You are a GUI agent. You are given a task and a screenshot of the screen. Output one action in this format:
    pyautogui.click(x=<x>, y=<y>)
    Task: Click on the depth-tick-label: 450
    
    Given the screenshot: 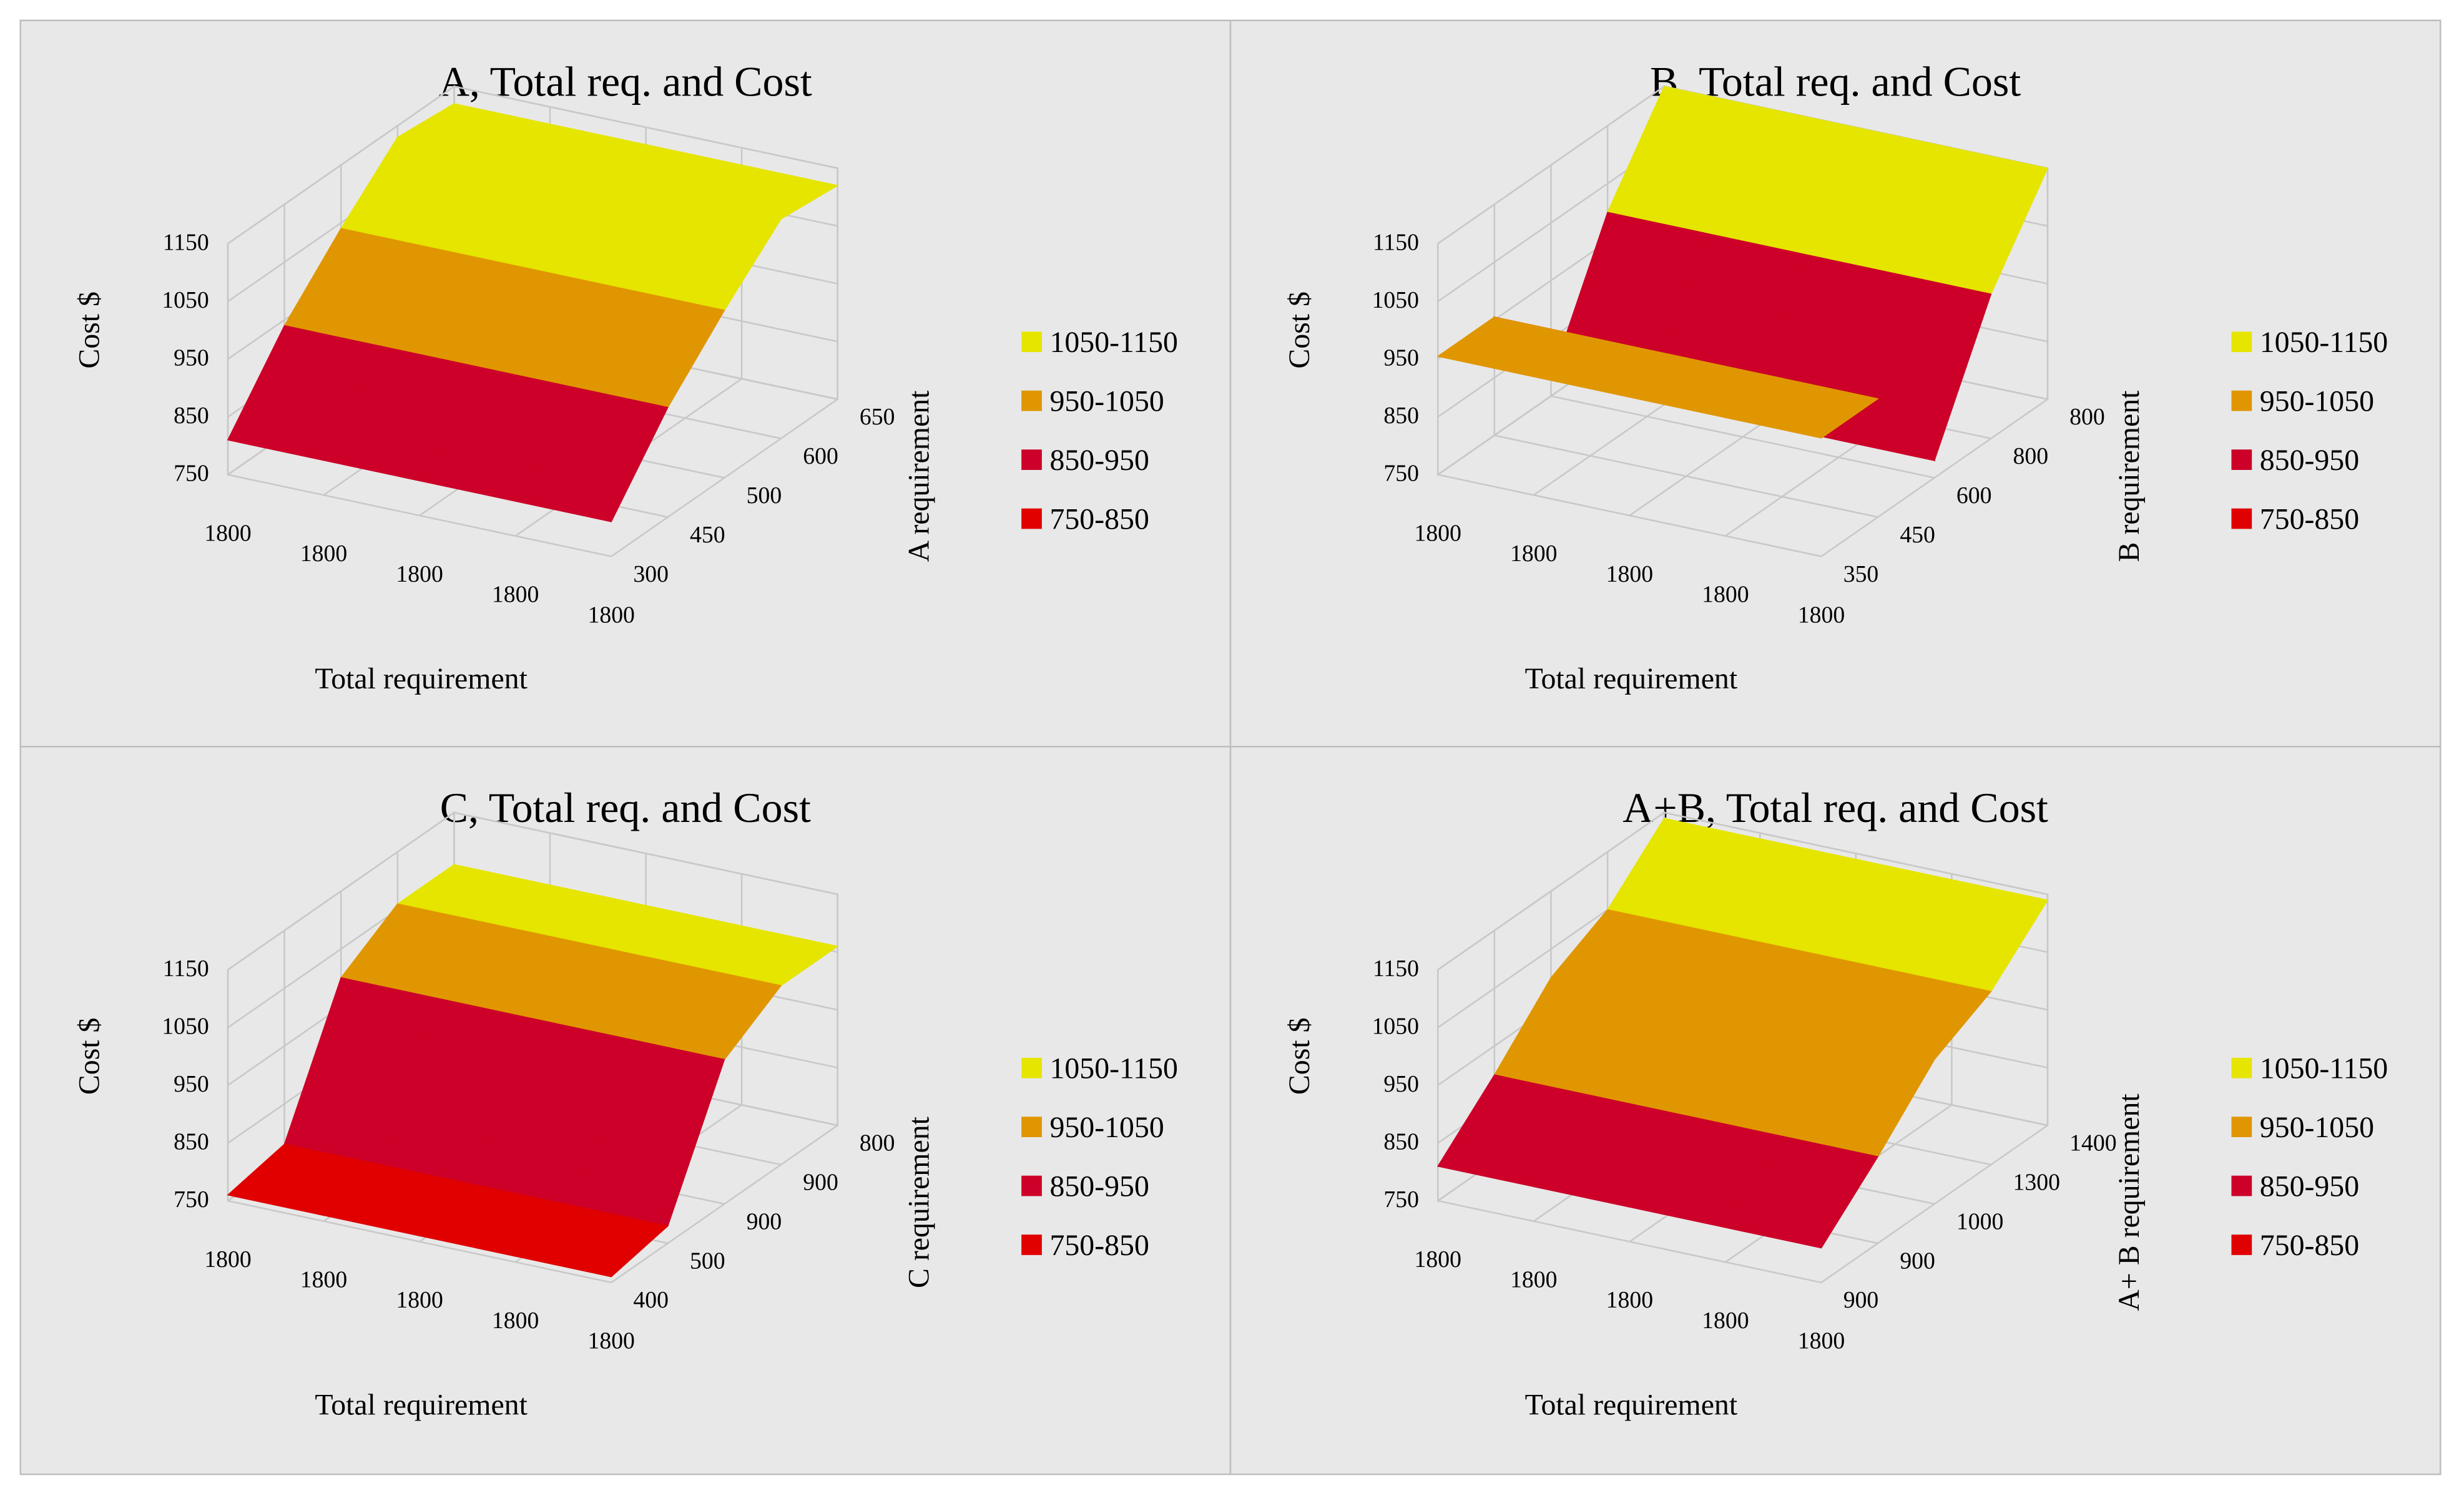 What is the action you would take?
    pyautogui.click(x=707, y=535)
    